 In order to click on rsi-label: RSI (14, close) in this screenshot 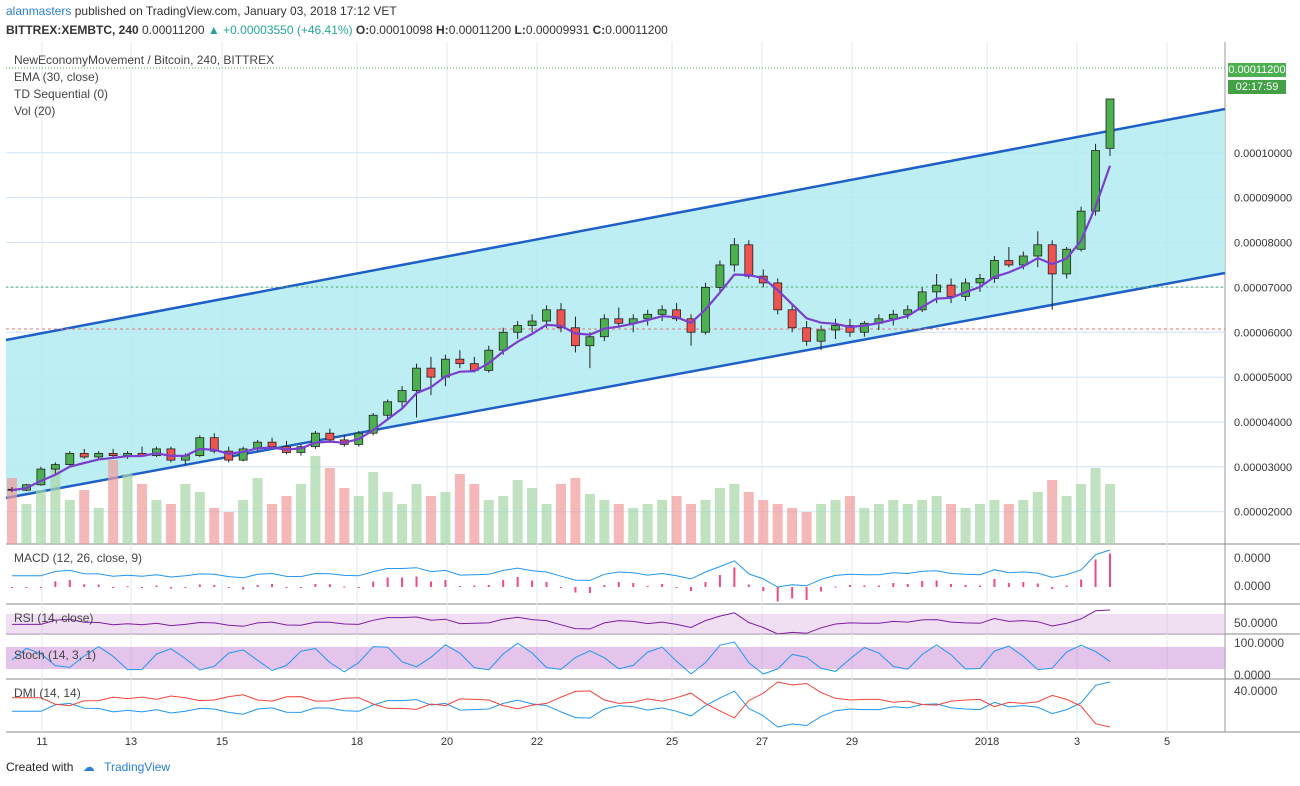, I will do `click(54, 618)`.